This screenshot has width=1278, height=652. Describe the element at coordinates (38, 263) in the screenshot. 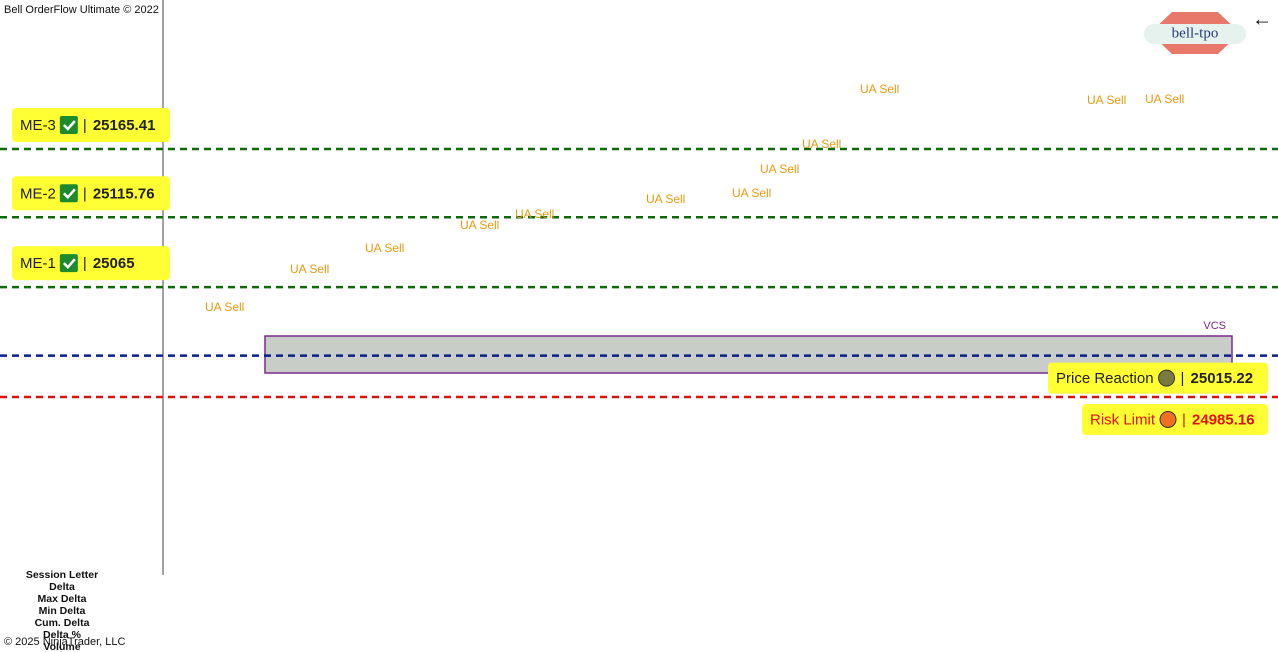

I see `level-name: ME-1` at that location.